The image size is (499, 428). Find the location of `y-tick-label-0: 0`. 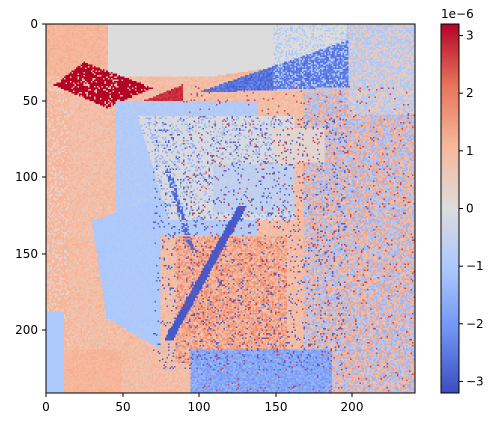

y-tick-label-0: 0 is located at coordinates (34, 24).